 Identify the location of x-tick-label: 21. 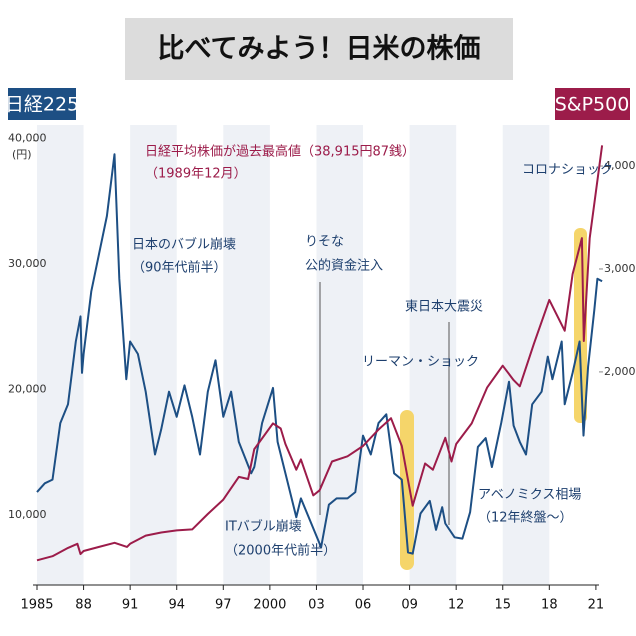
(596, 605).